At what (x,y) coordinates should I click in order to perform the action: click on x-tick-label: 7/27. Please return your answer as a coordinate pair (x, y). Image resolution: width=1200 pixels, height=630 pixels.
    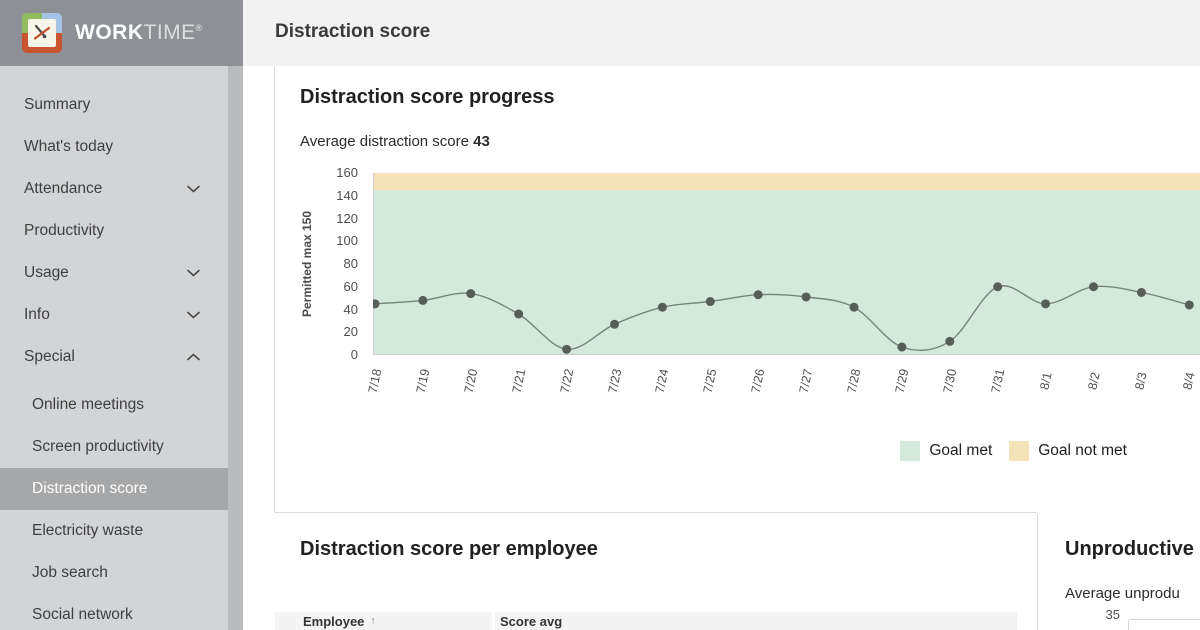
    Looking at the image, I should click on (806, 381).